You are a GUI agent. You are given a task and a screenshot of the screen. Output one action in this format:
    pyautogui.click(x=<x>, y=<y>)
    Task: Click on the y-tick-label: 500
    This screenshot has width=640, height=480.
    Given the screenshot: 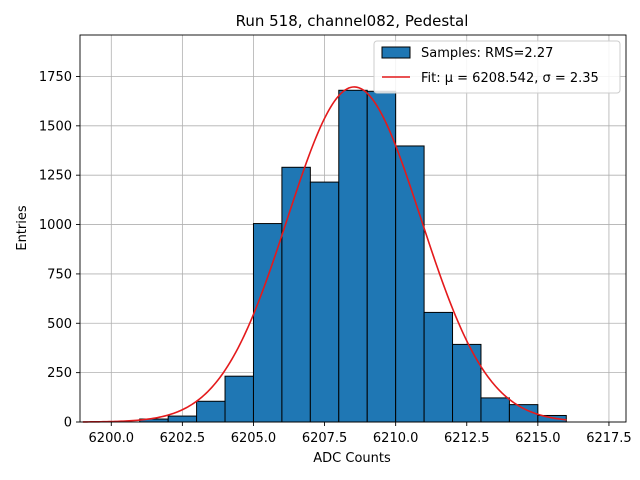 What is the action you would take?
    pyautogui.click(x=59, y=324)
    